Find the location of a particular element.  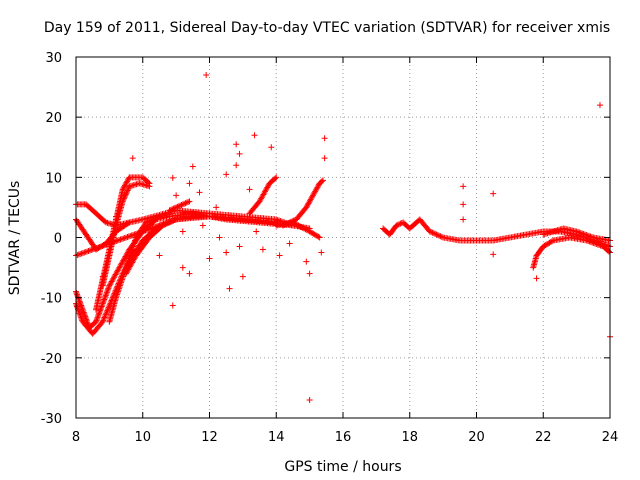

x-tick-label: 16 is located at coordinates (343, 437).